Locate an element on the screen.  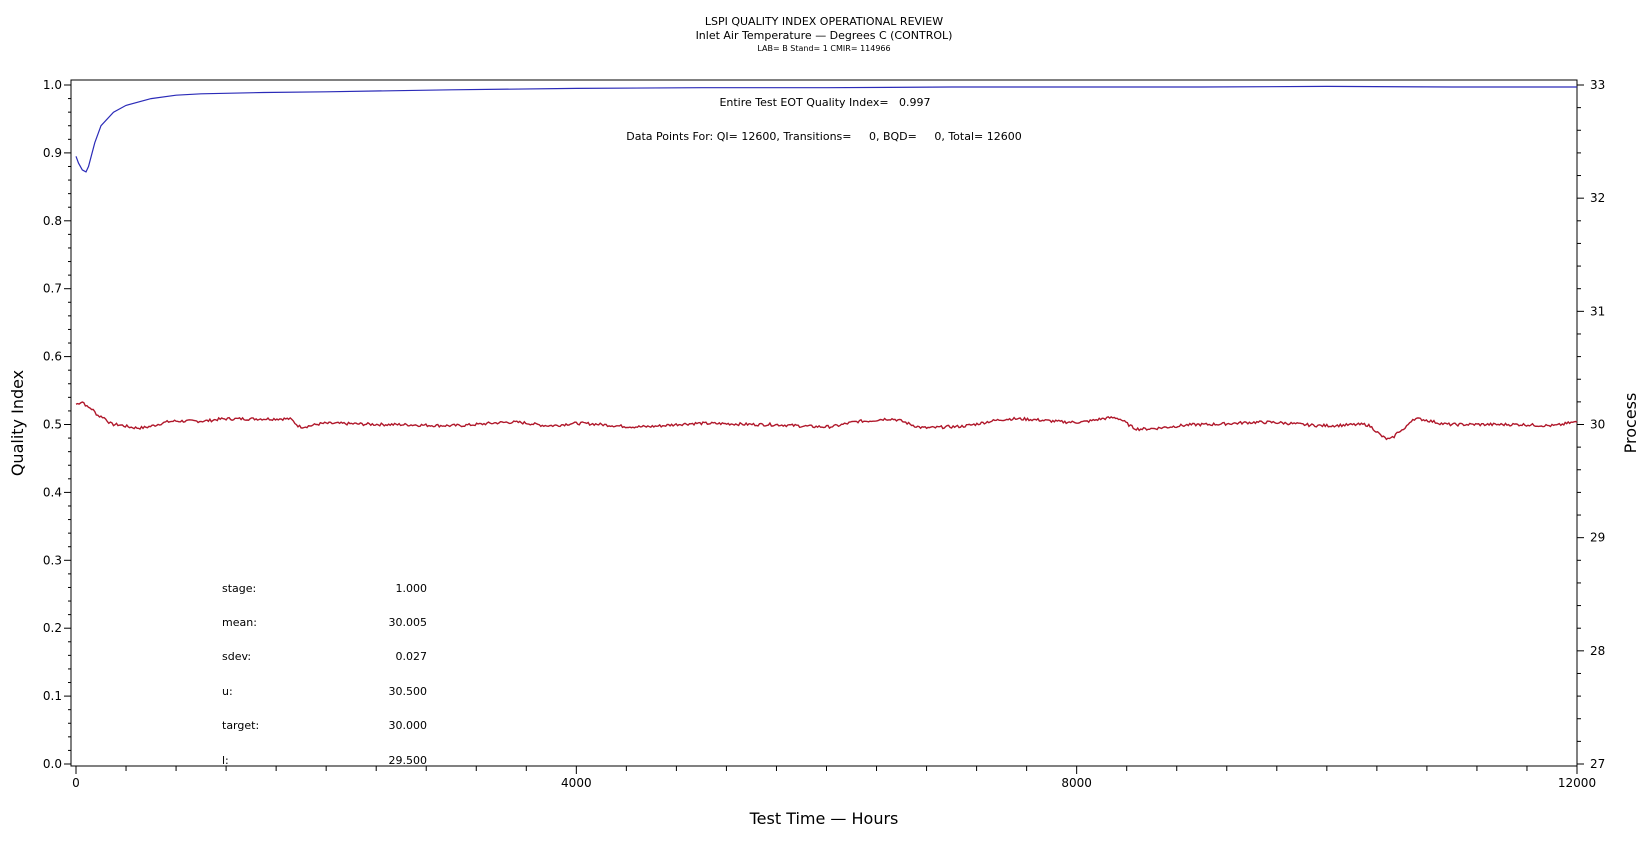
y-tick-label: 0.2 is located at coordinates (52, 628).